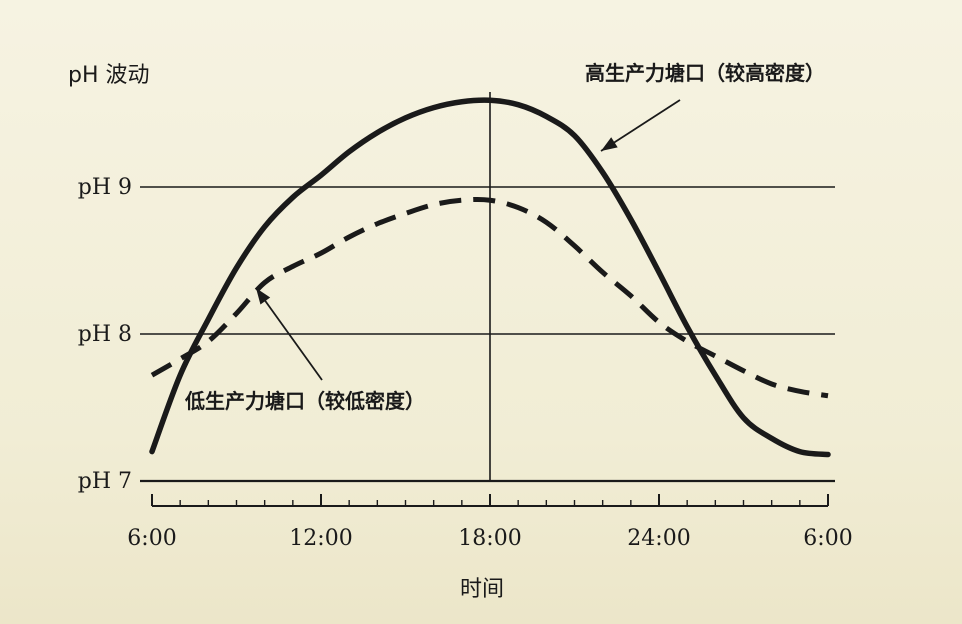 This screenshot has height=624, width=962. Describe the element at coordinates (105, 481) in the screenshot. I see `y-tick-label: pH 7` at that location.